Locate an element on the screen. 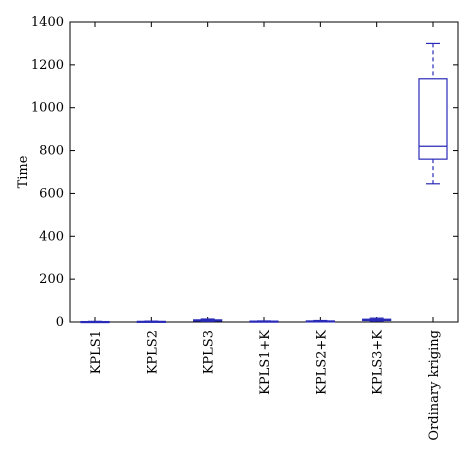 The height and width of the screenshot is (452, 474). y-tick-label: 1000 is located at coordinates (47, 108).